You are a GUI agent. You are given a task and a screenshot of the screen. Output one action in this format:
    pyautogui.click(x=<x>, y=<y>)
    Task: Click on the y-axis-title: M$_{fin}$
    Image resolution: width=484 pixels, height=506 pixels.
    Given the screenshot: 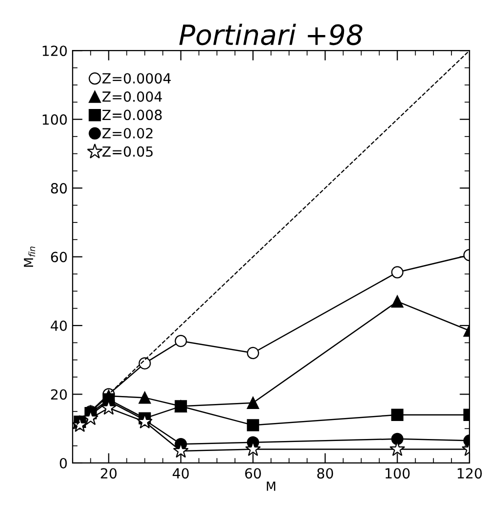 What is the action you would take?
    pyautogui.click(x=30, y=256)
    